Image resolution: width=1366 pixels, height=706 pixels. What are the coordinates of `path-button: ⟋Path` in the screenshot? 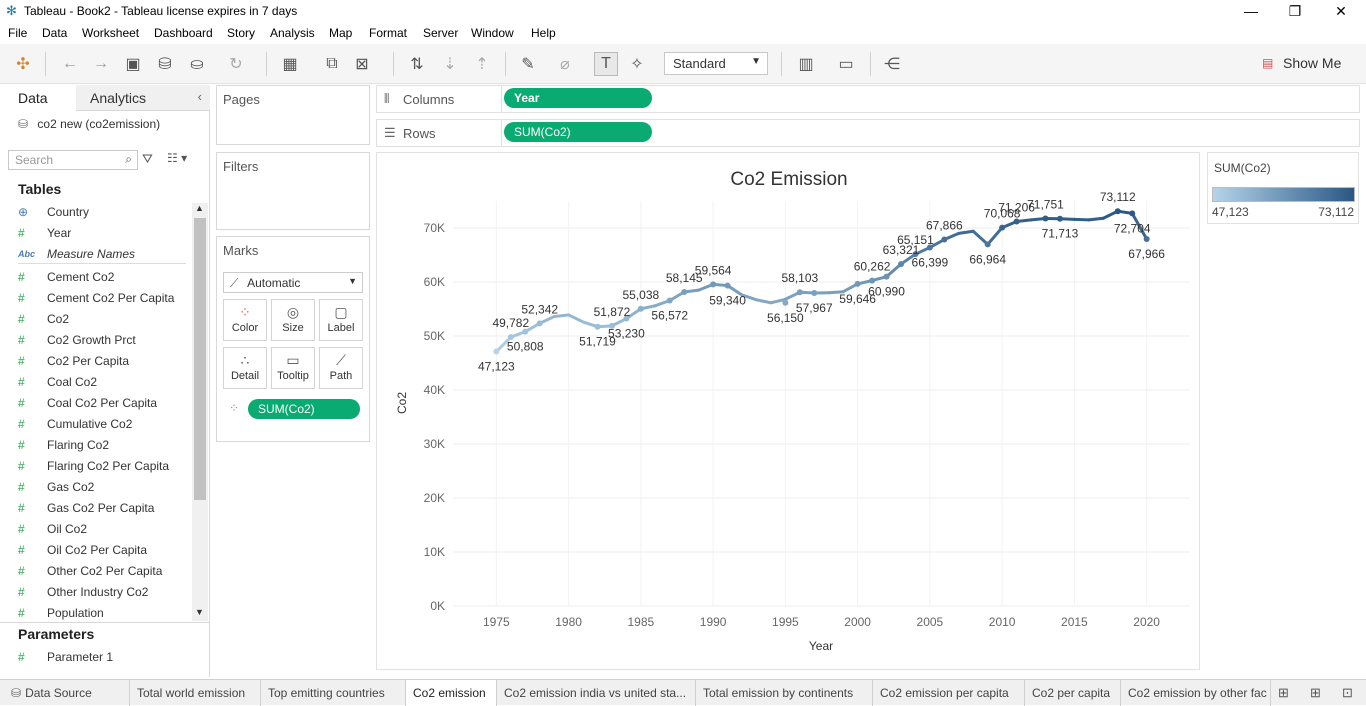 It's located at (341, 368).